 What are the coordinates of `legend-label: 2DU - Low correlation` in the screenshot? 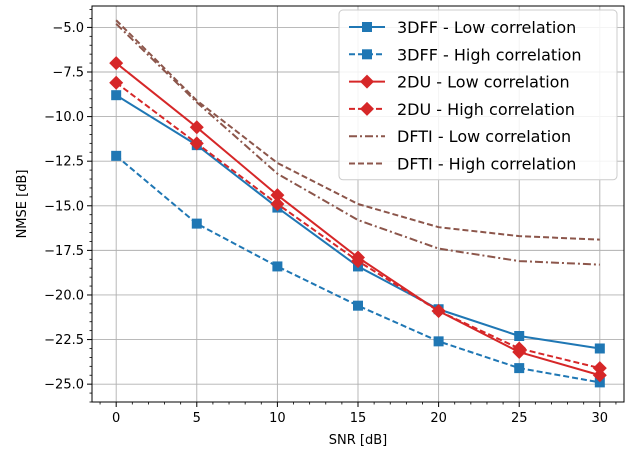 It's located at (483, 82).